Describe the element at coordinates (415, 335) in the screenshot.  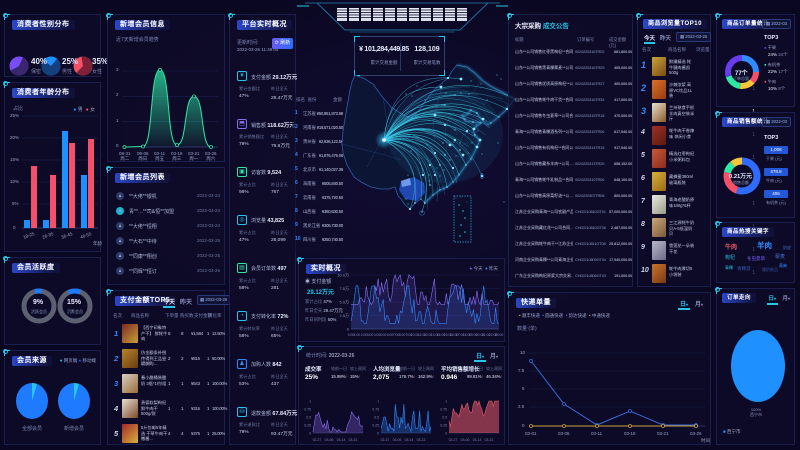
I see `svg-text: 10:00` at that location.